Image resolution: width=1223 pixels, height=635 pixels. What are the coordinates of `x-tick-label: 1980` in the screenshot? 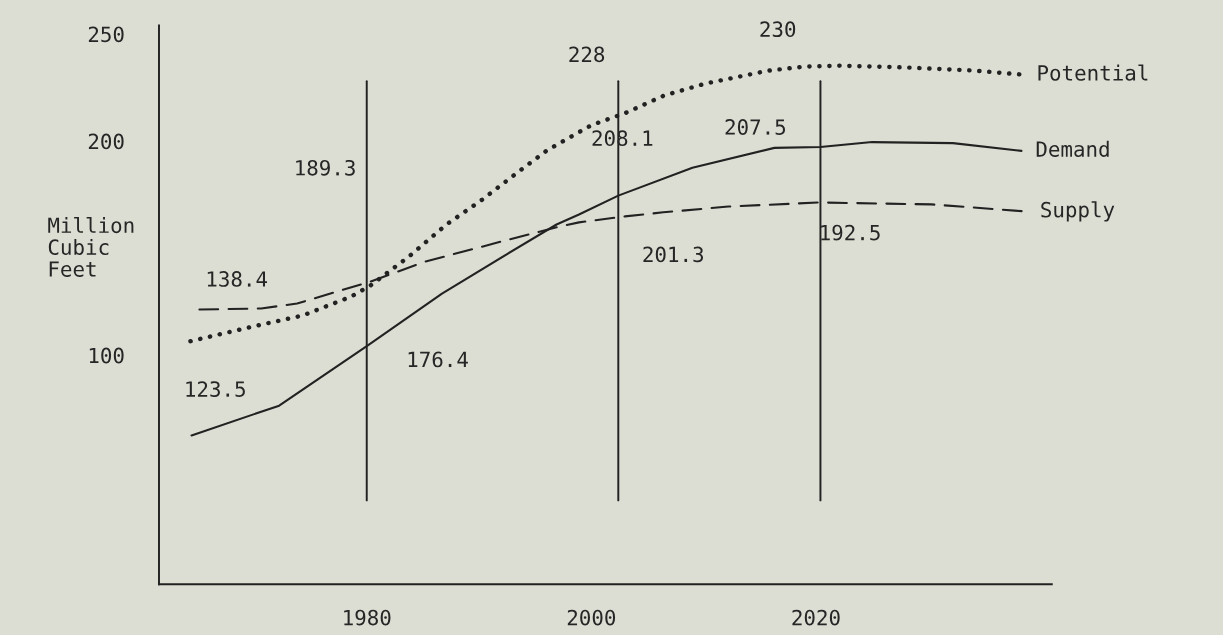 It's located at (367, 617).